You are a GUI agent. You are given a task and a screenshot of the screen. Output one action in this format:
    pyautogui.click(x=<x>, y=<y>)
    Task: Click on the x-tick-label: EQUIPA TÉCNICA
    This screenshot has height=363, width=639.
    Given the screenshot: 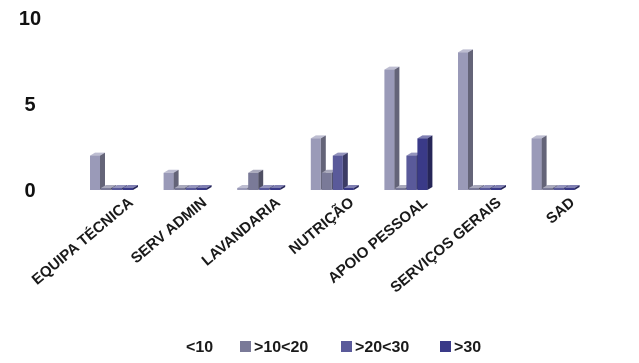 What is the action you would take?
    pyautogui.click(x=83, y=241)
    